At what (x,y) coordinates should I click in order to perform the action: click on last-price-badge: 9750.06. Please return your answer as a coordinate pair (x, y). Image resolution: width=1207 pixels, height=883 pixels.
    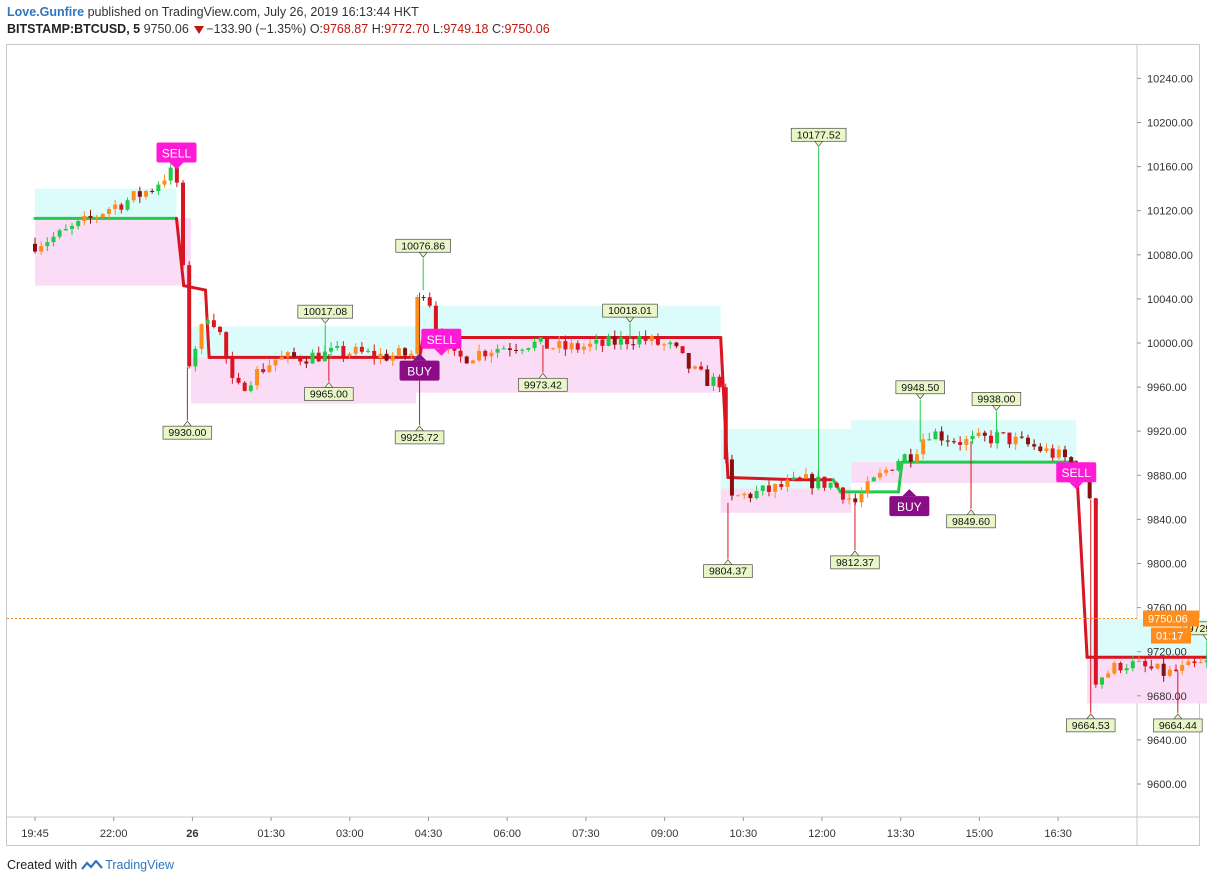
    Looking at the image, I should click on (1171, 618).